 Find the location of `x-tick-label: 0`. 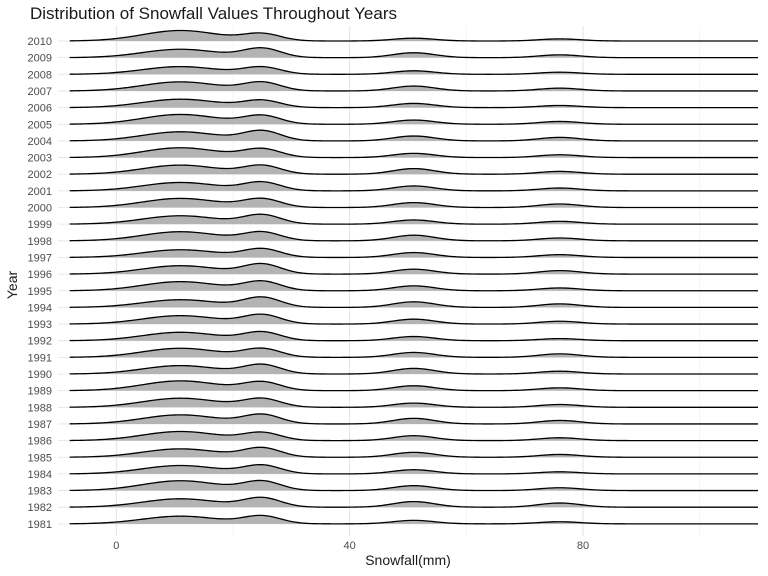

x-tick-label: 0 is located at coordinates (116, 546).